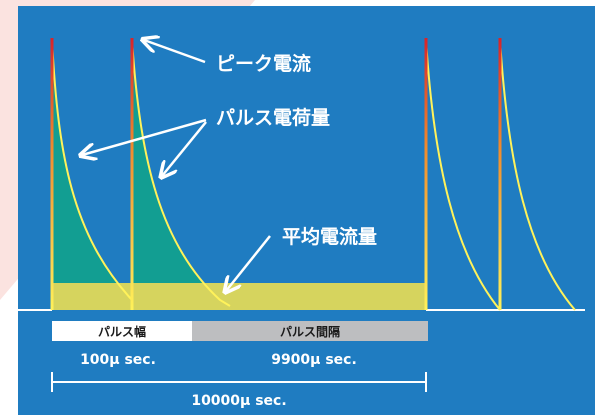  I want to click on average-current-band, so click(239, 296).